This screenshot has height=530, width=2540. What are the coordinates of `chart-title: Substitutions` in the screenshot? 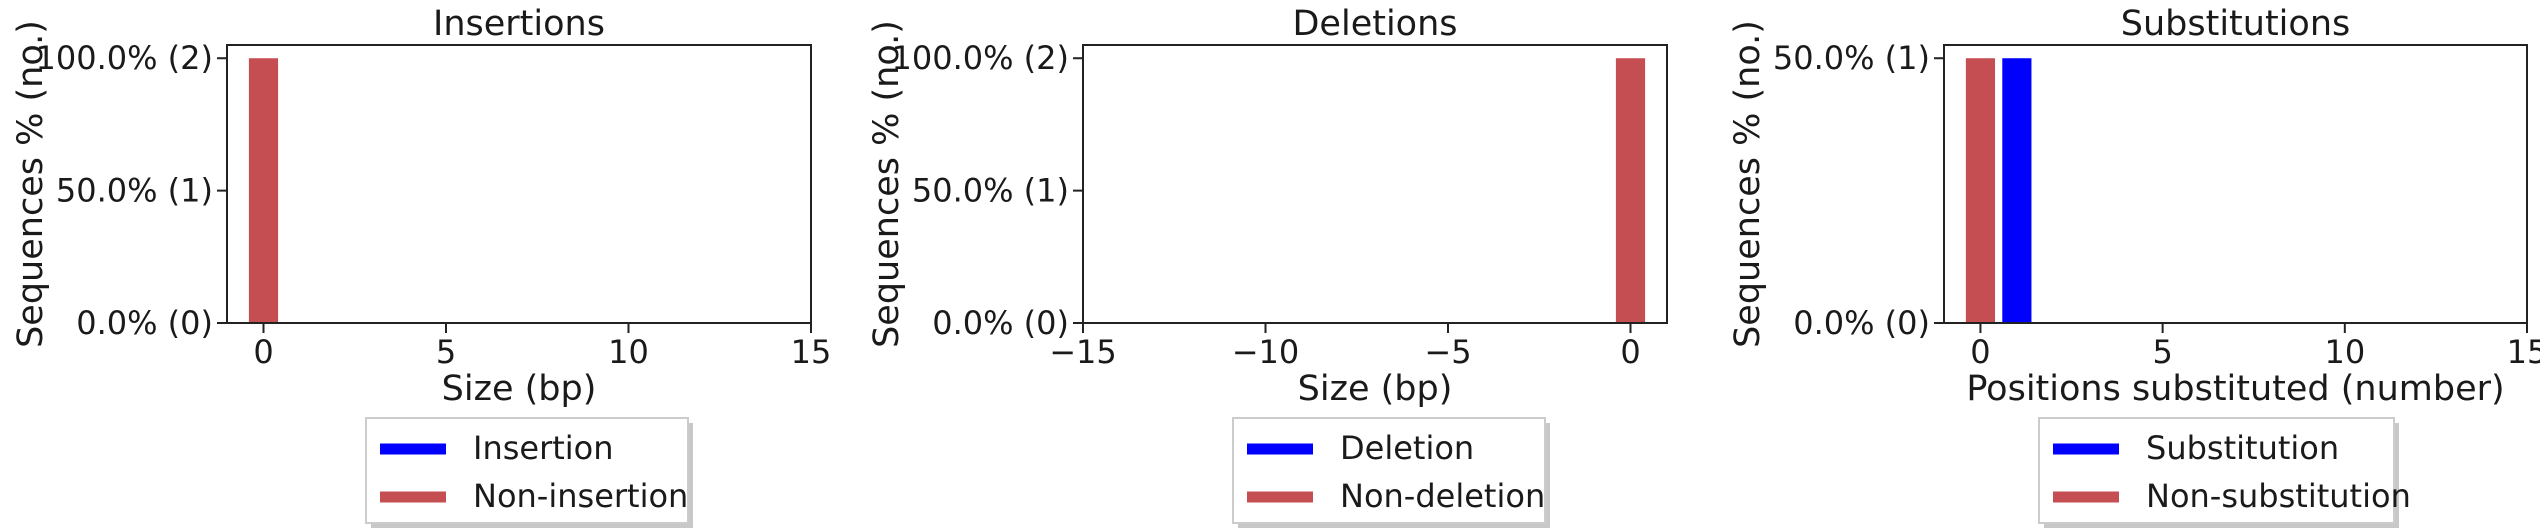 It's located at (2235, 24).